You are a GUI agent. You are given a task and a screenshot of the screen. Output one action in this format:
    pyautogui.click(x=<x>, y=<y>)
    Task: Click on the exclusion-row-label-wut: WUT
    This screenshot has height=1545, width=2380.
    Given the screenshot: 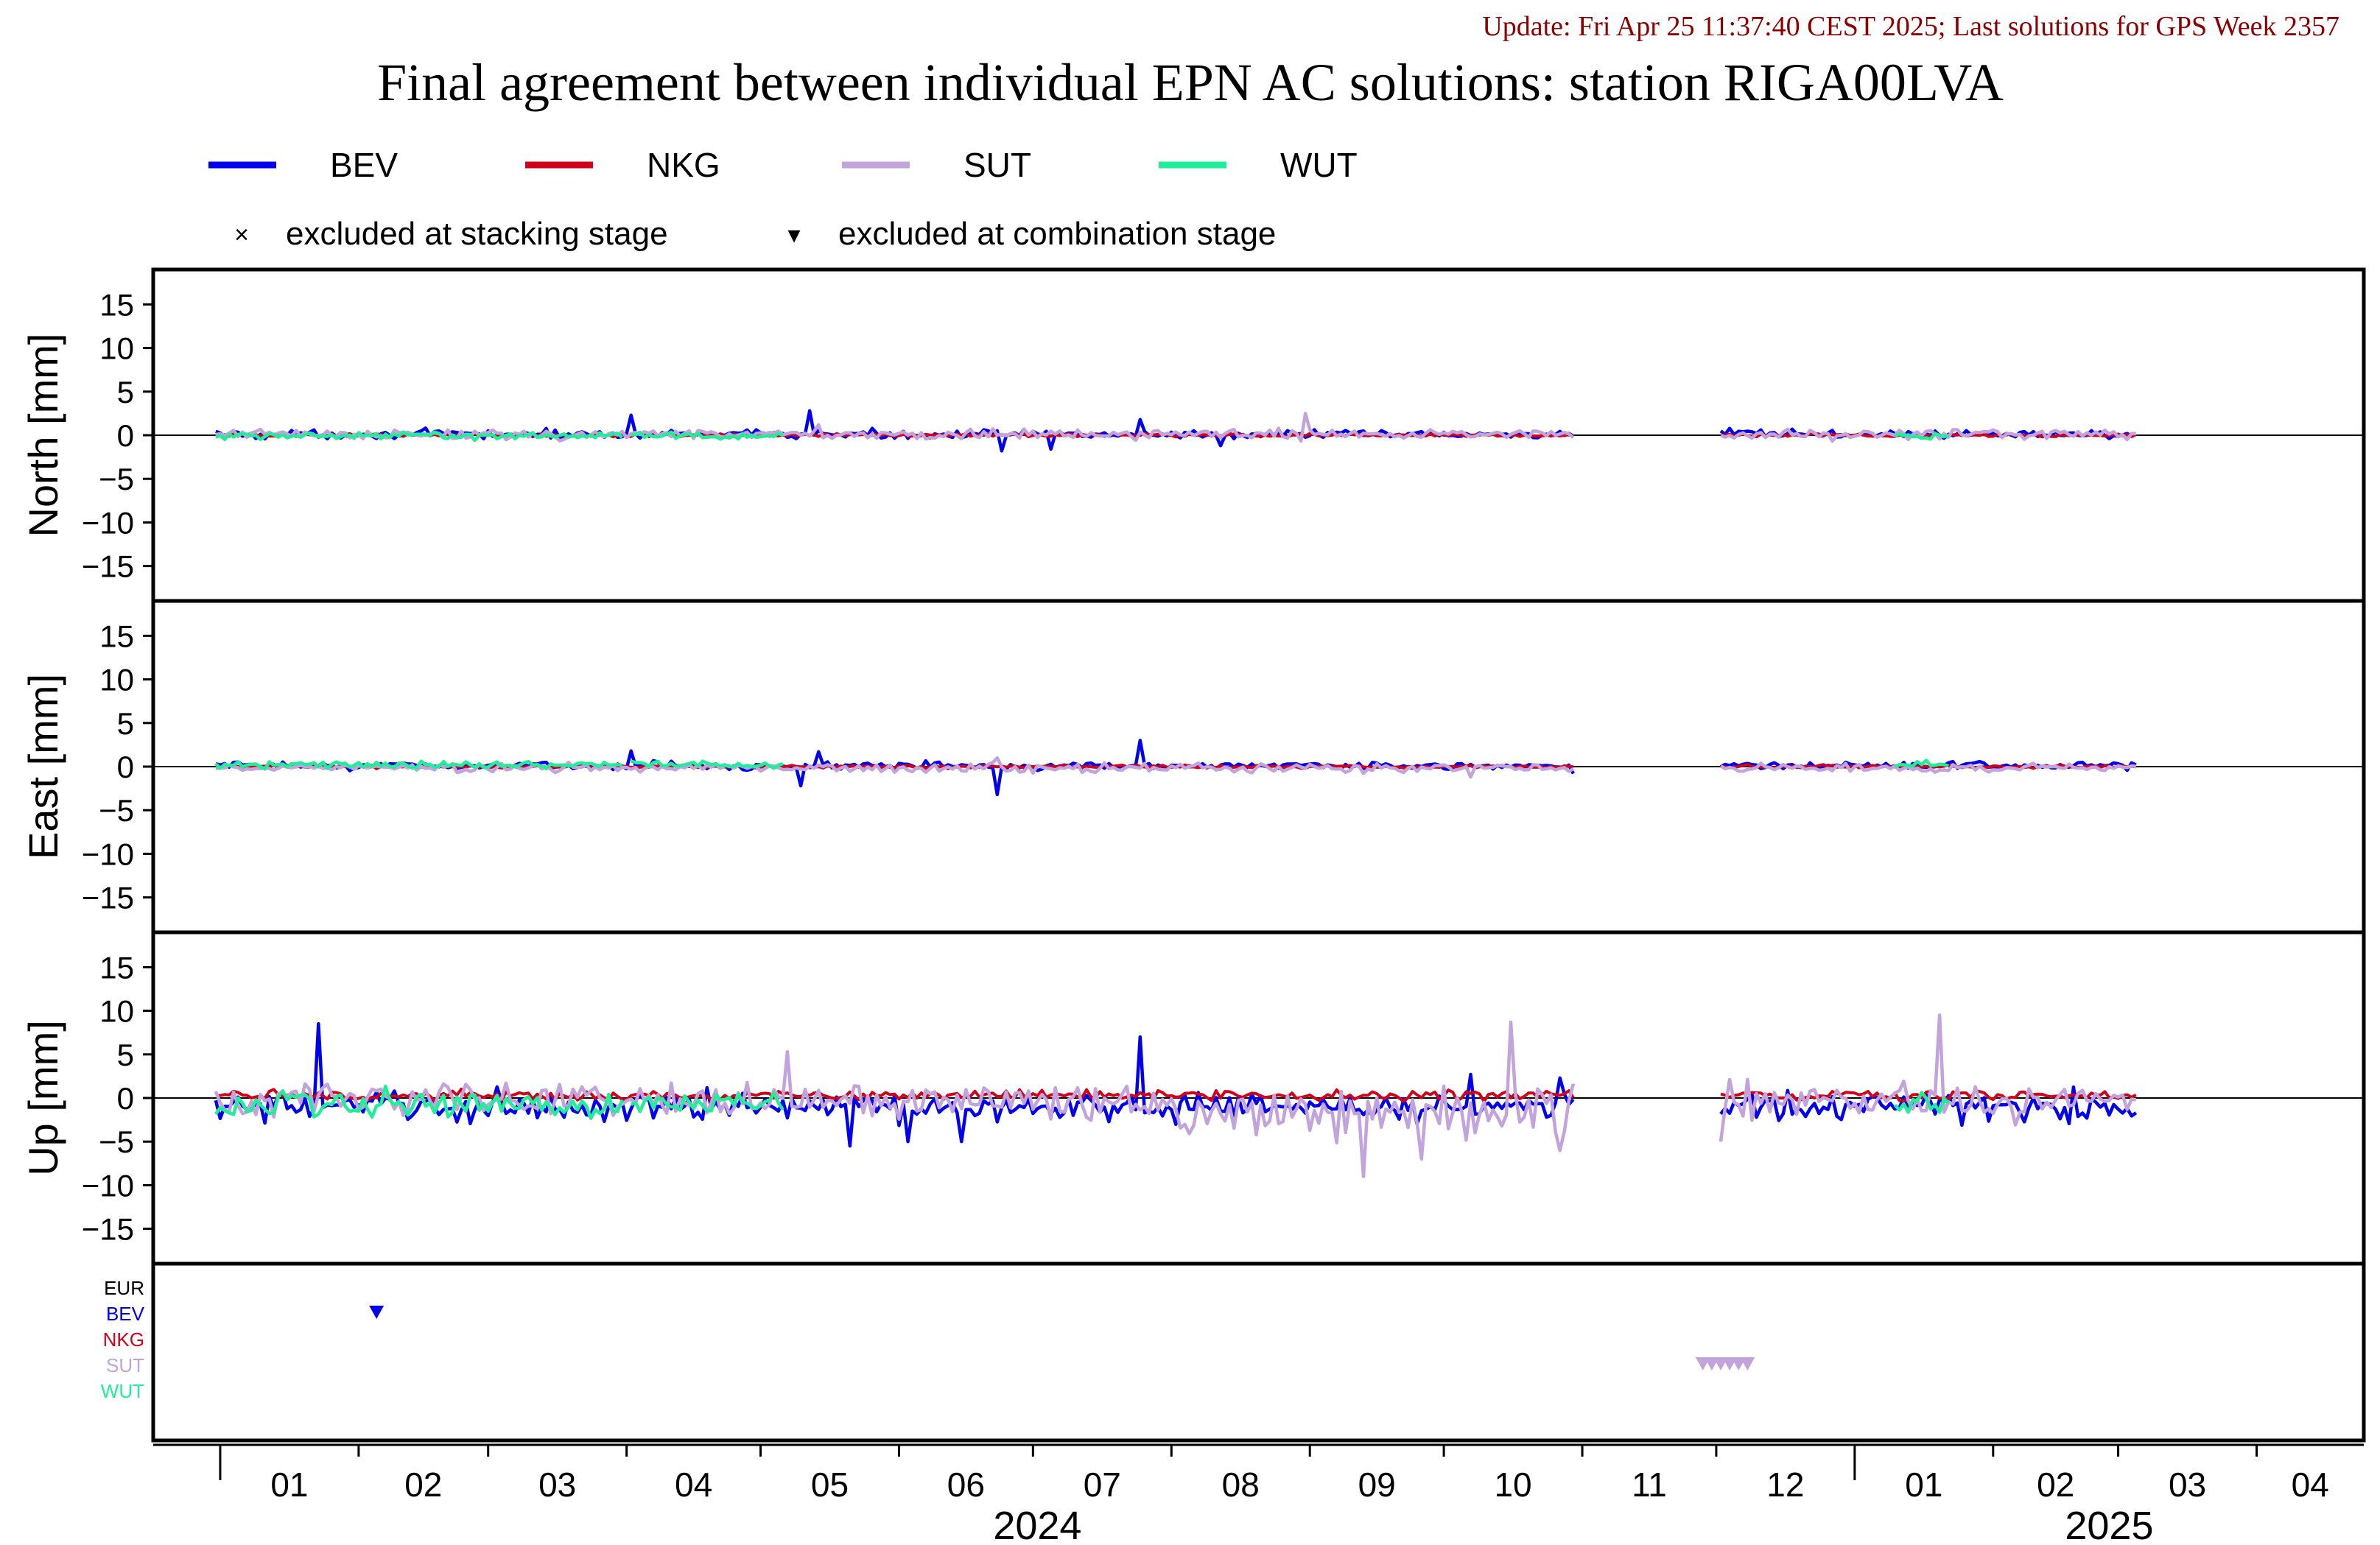 What is the action you would take?
    pyautogui.click(x=122, y=1391)
    